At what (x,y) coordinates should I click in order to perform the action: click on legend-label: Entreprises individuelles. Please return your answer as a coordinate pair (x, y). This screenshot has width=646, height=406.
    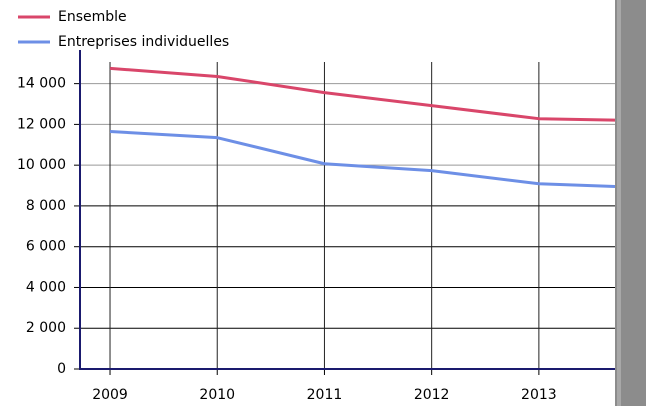
    Looking at the image, I should click on (143, 42).